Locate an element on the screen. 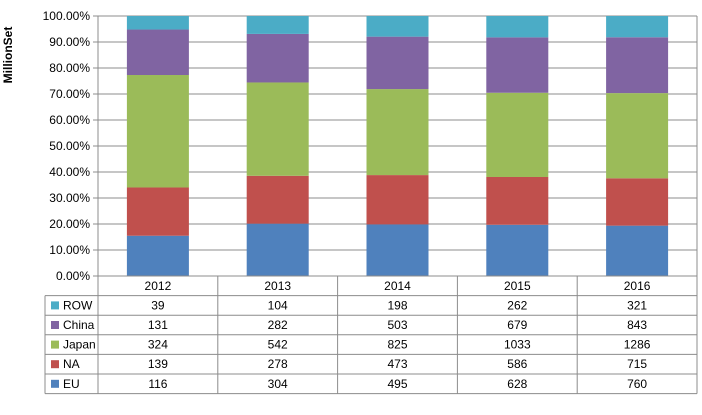 The image size is (702, 415). bar-segment-china-2012 is located at coordinates (157, 52).